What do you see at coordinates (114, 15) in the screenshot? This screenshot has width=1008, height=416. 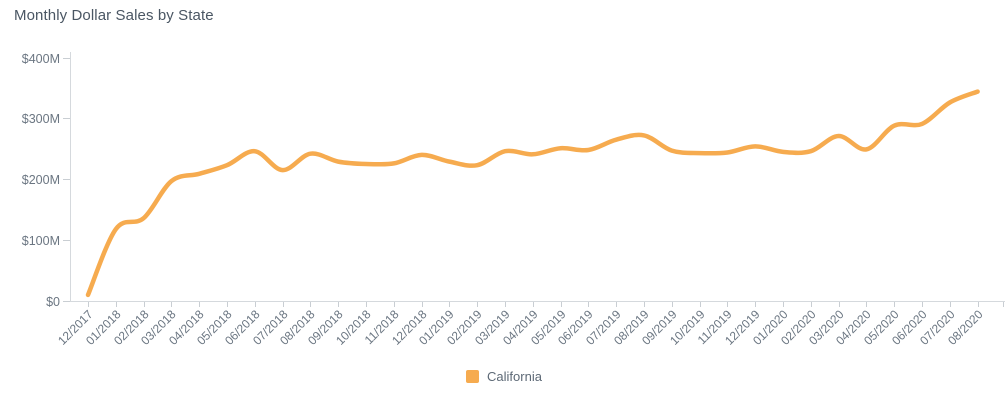 I see `chart-title: Monthly Dollar Sales by State` at bounding box center [114, 15].